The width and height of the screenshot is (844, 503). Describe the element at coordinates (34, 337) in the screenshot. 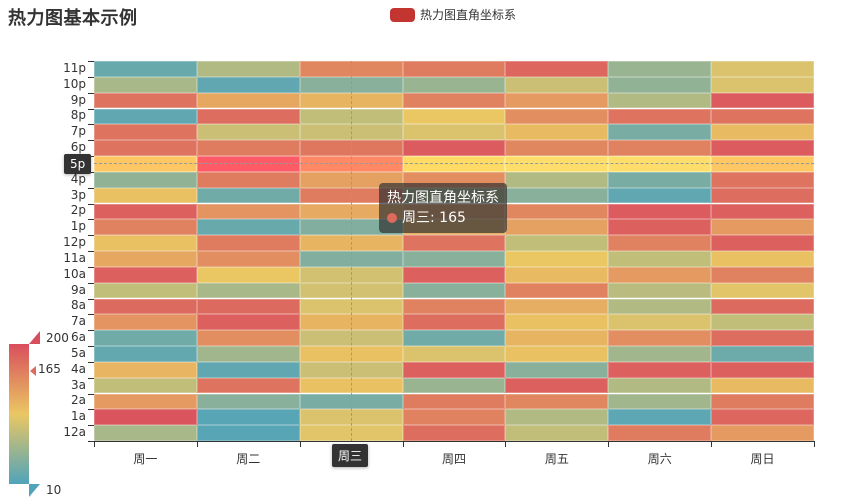

I see `visual-map-max-handle-icon` at that location.